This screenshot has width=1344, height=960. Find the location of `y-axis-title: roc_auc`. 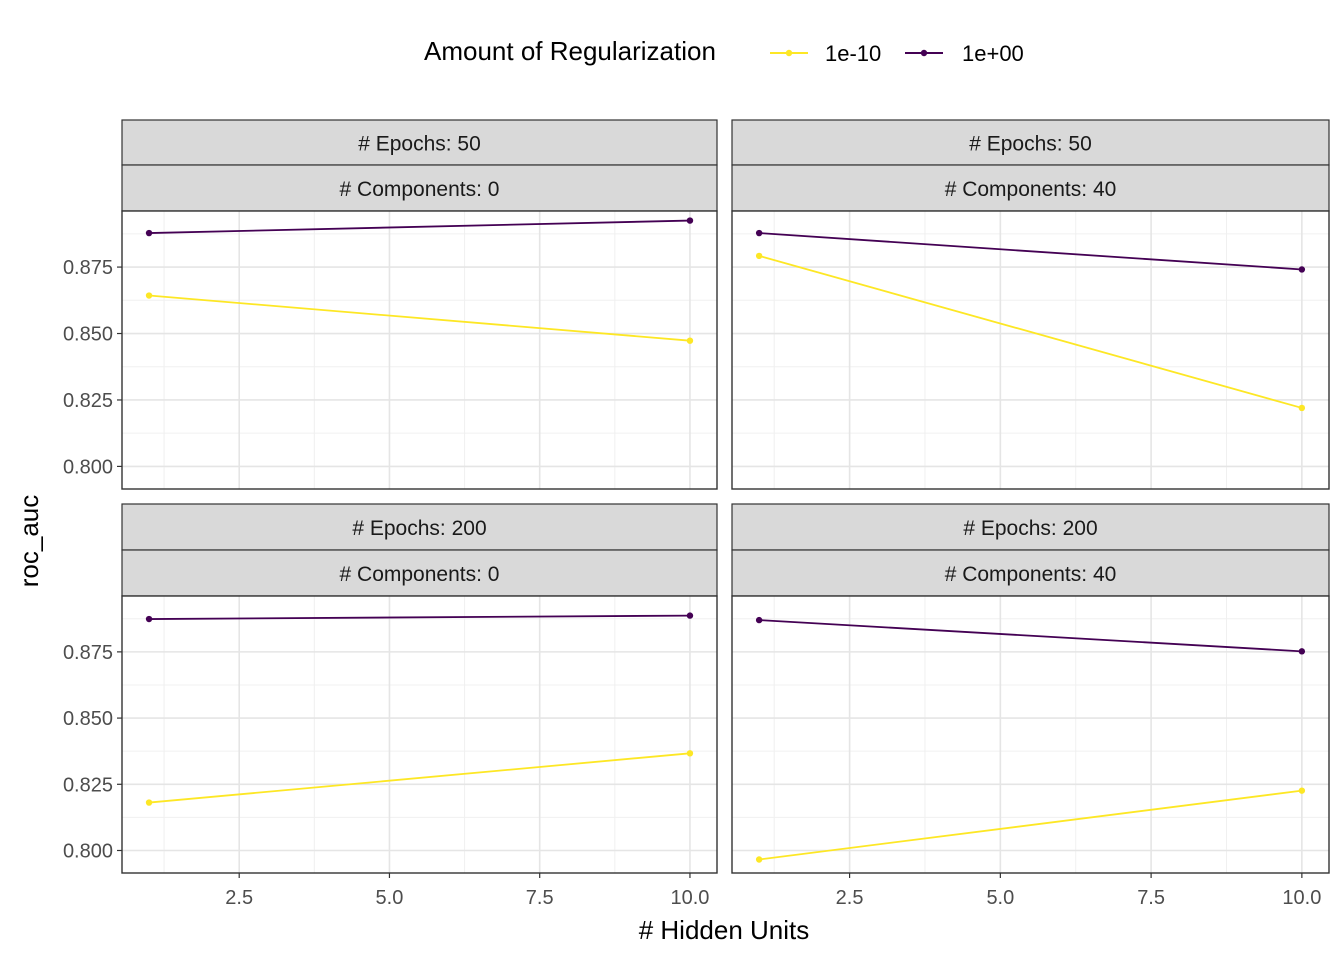

y-axis-title: roc_auc is located at coordinates (29, 541).